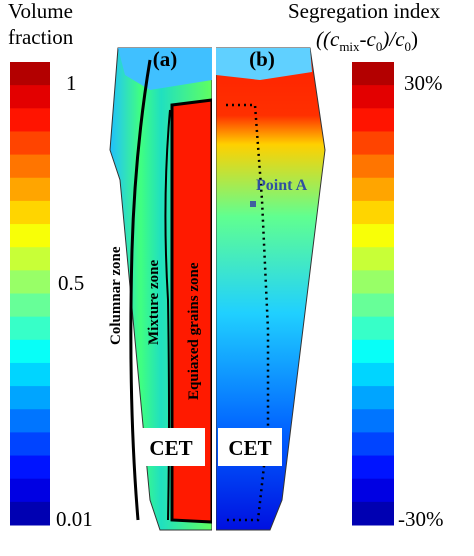 This screenshot has width=474, height=556. Describe the element at coordinates (71, 283) in the screenshot. I see `cb-label: 0.5` at that location.